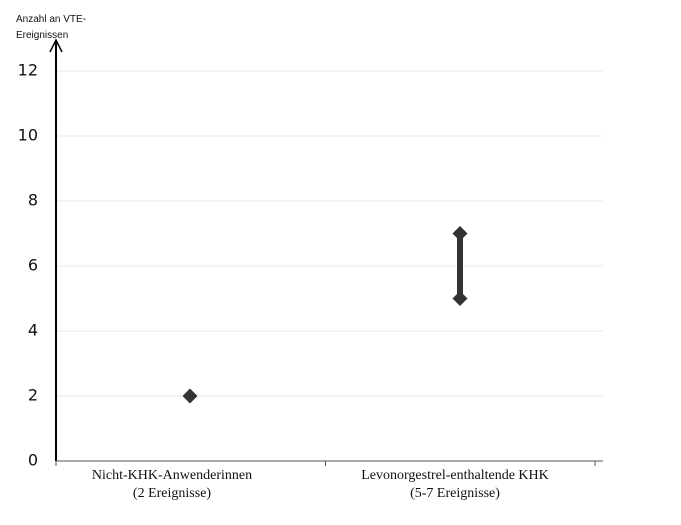 This screenshot has width=681, height=525. Describe the element at coordinates (33, 265) in the screenshot. I see `y-tick-label: 6` at that location.